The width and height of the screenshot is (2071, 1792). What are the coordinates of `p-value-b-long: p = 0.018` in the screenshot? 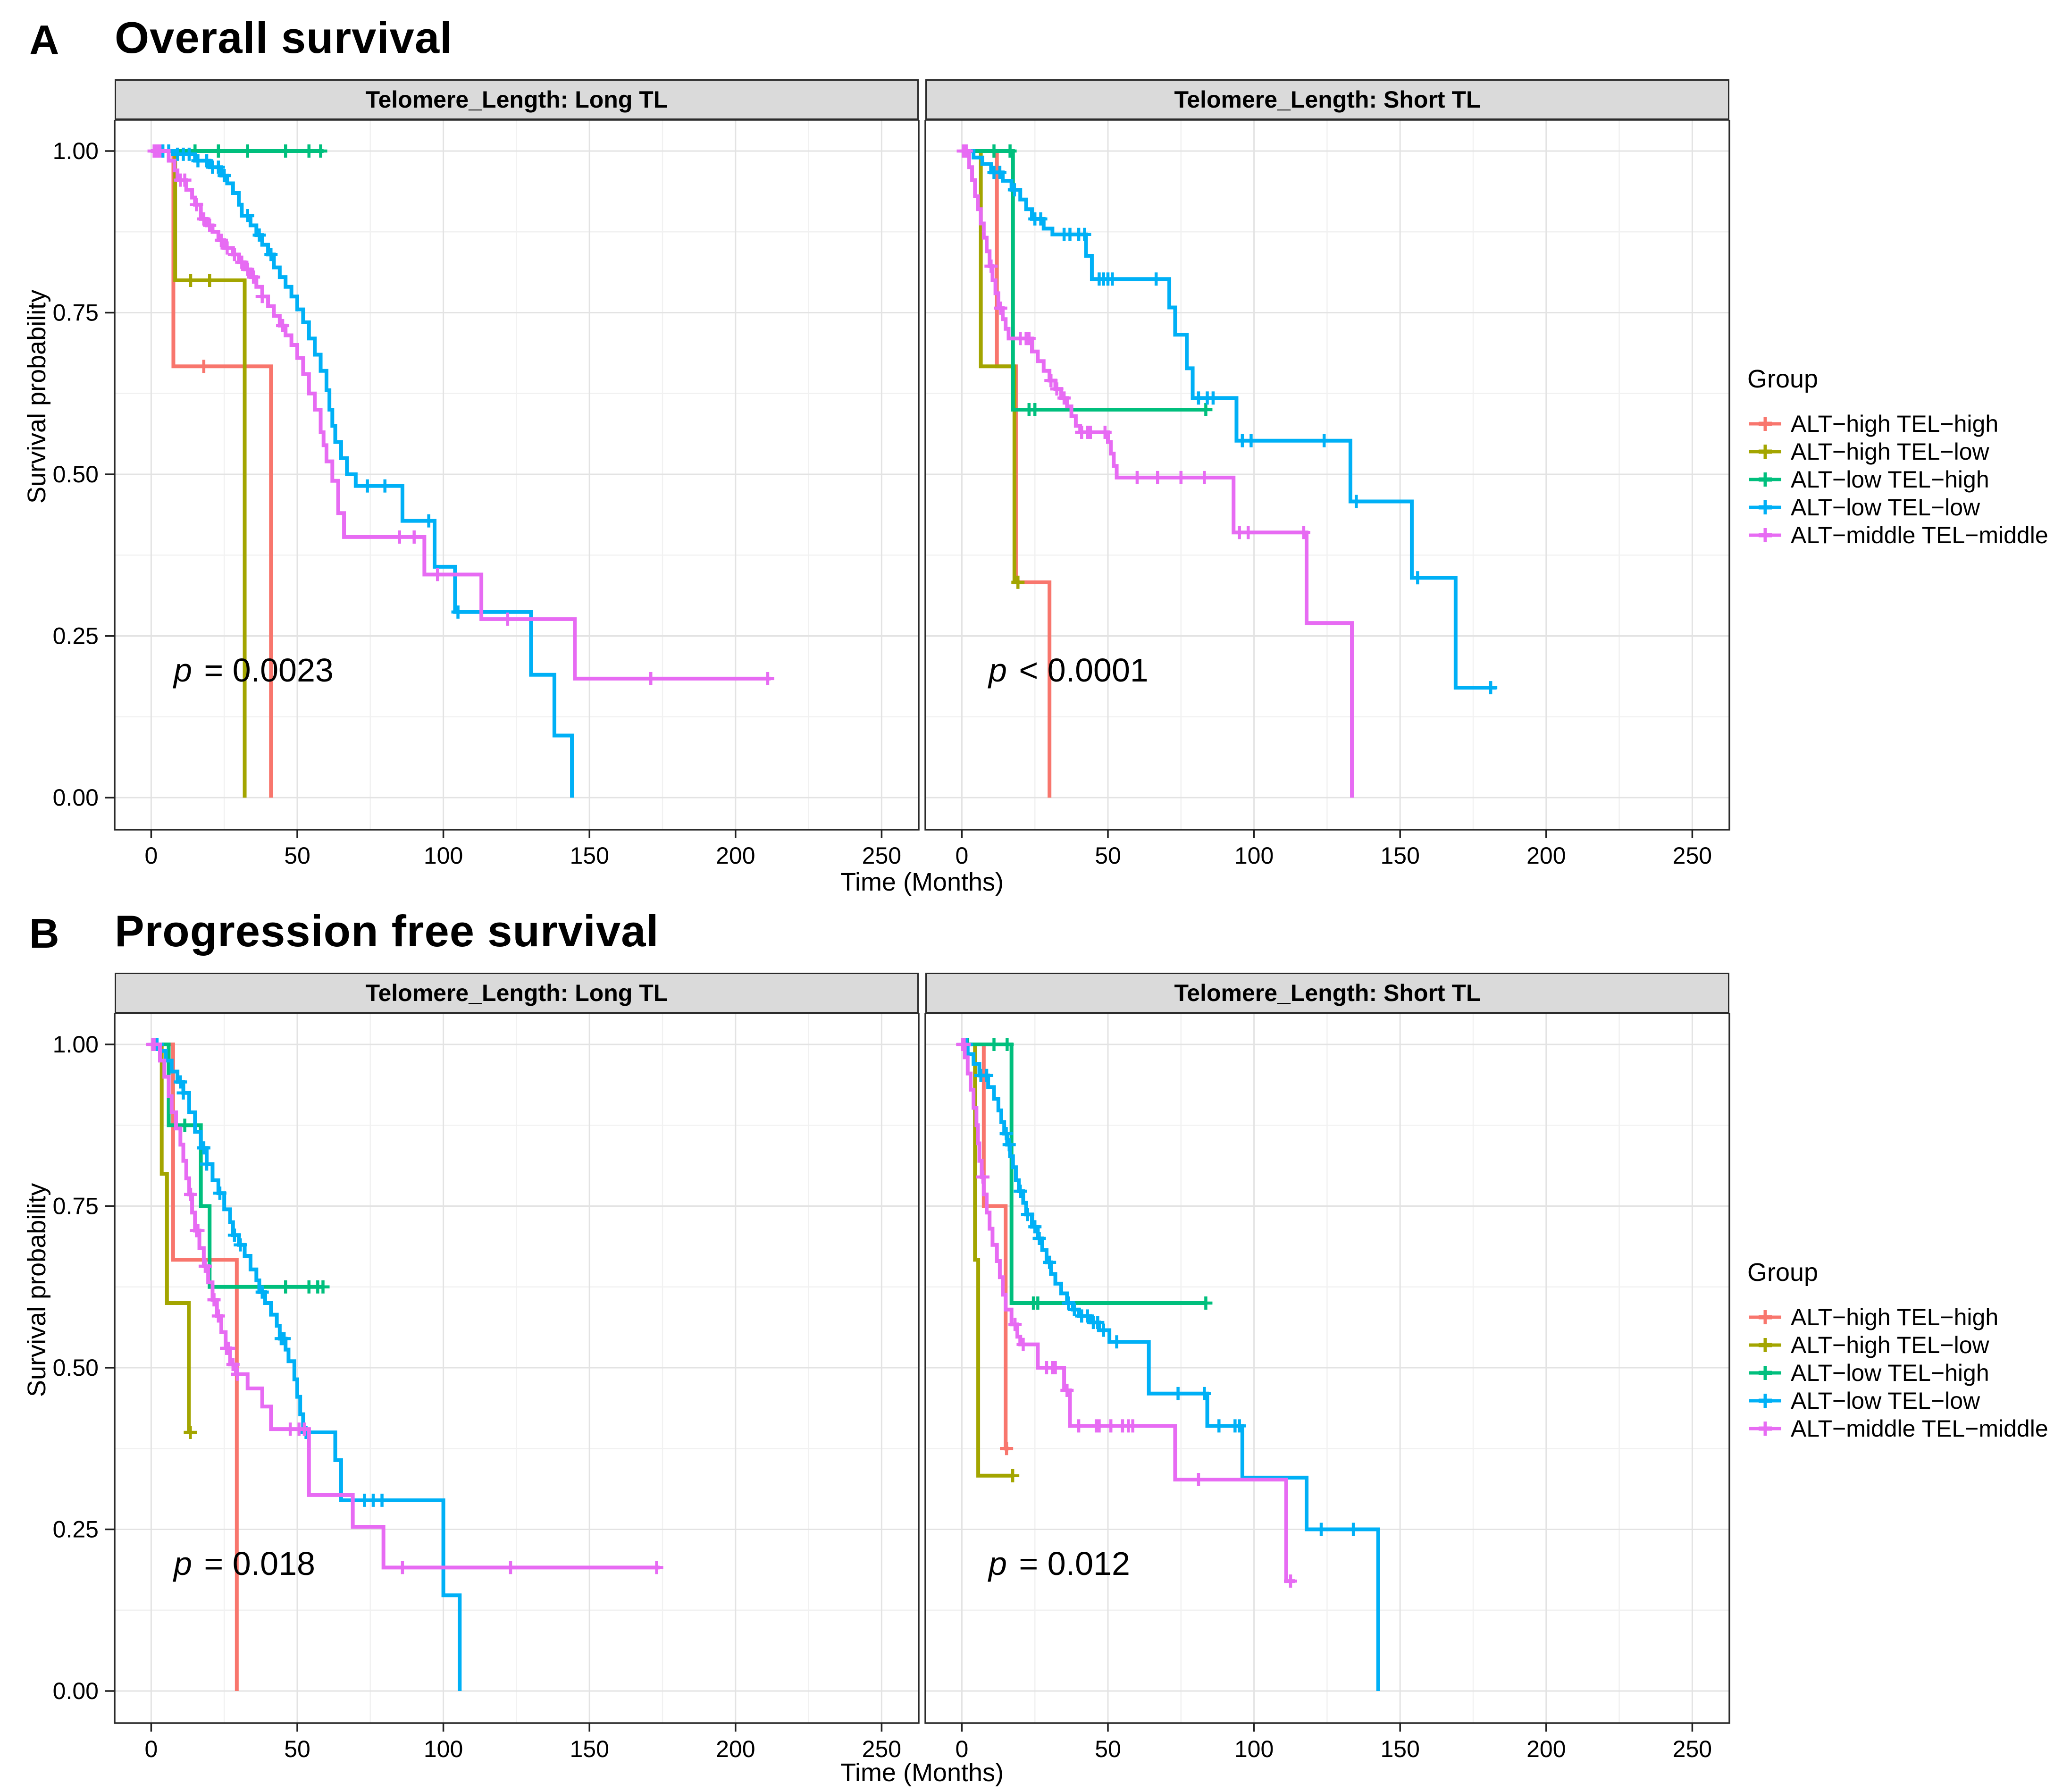 It's located at (244, 1563).